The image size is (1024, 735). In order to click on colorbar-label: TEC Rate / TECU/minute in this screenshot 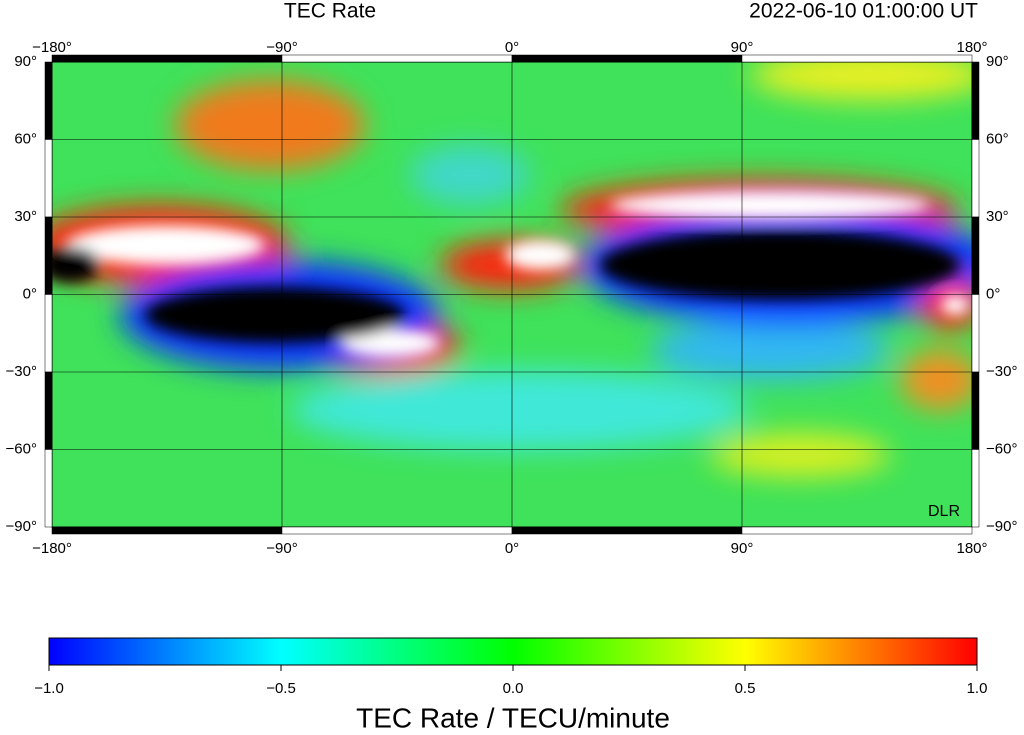, I will do `click(513, 717)`.